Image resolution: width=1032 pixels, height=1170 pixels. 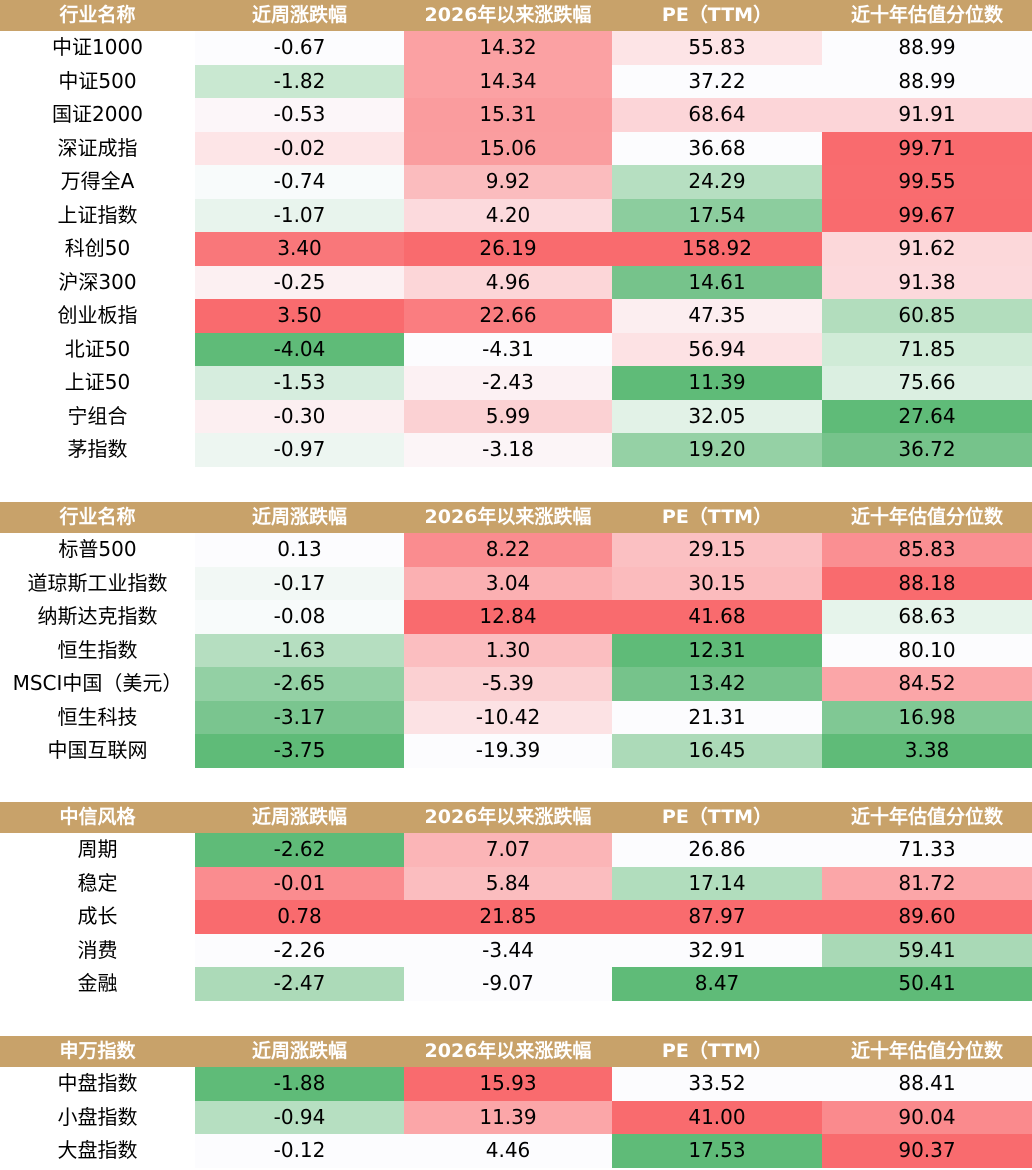 I want to click on header-cell: 2026年以来涨跌幅, so click(x=508, y=1051).